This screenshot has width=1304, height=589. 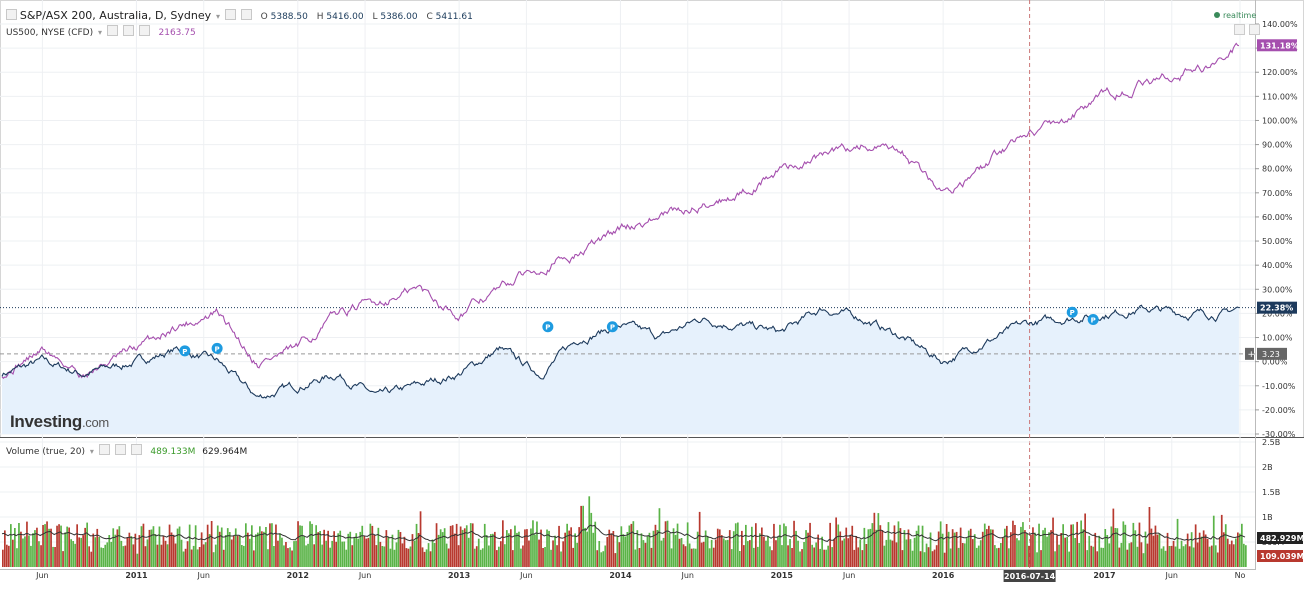 I want to click on volume-tick-label: 2B, so click(x=1267, y=467).